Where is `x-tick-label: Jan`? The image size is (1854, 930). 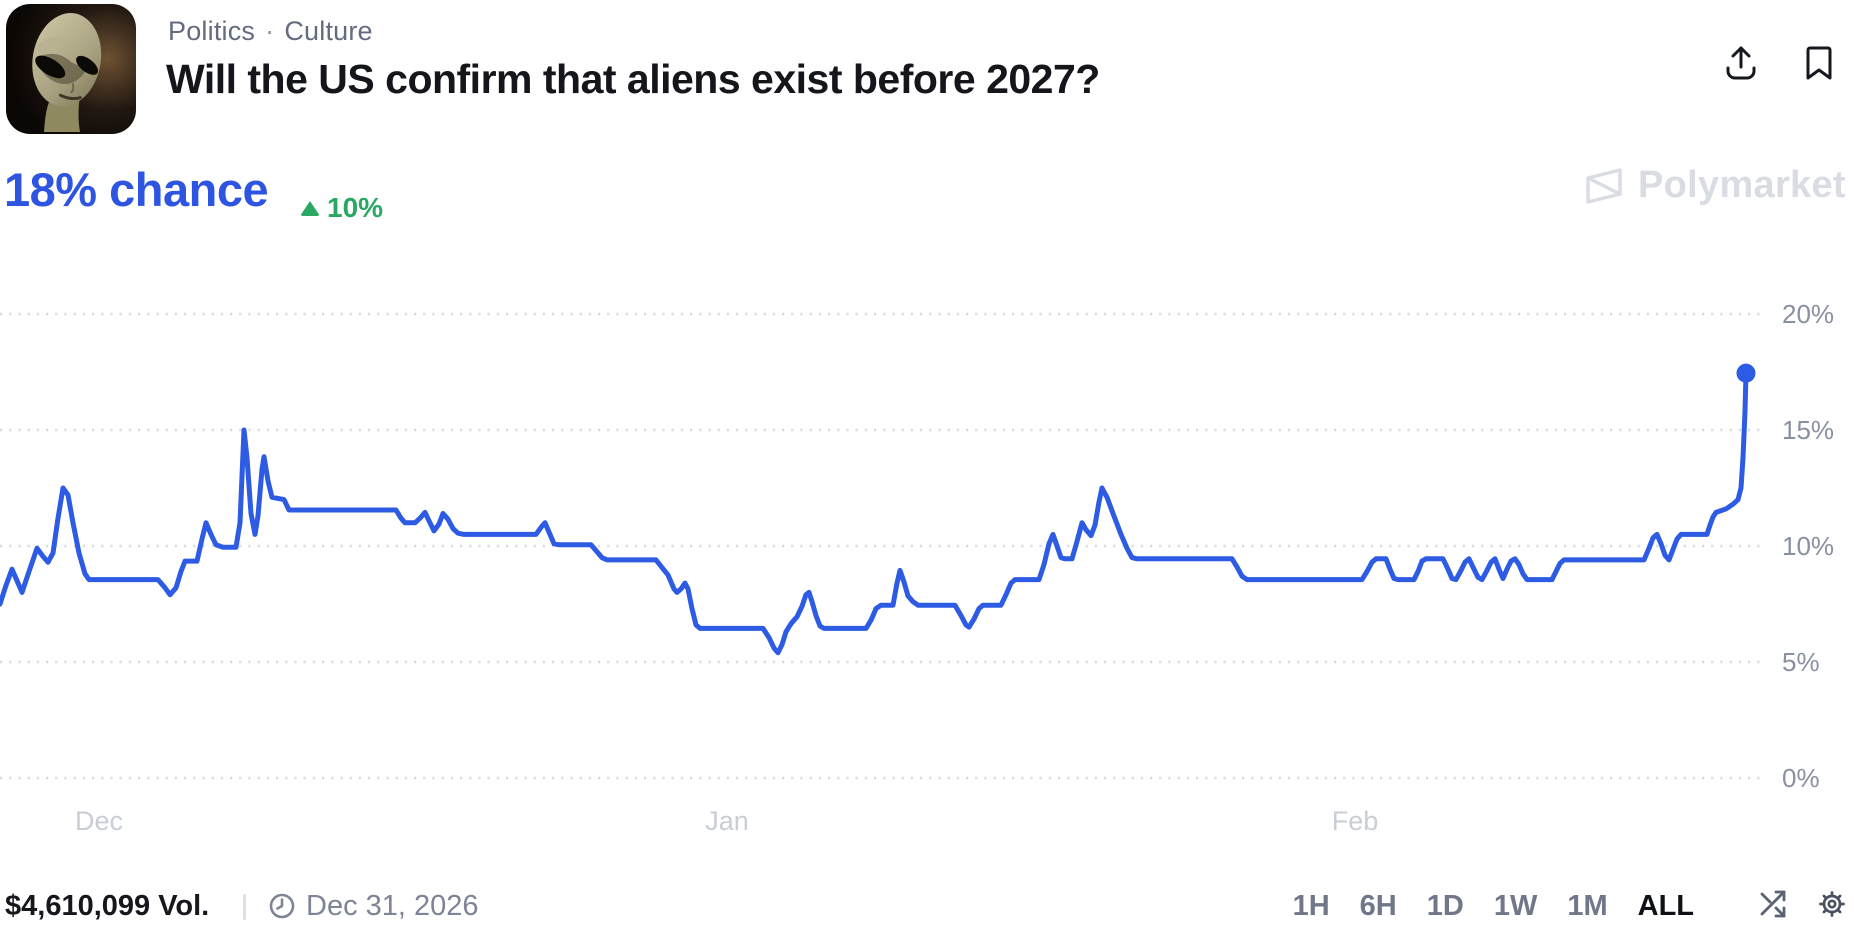
x-tick-label: Jan is located at coordinates (727, 821).